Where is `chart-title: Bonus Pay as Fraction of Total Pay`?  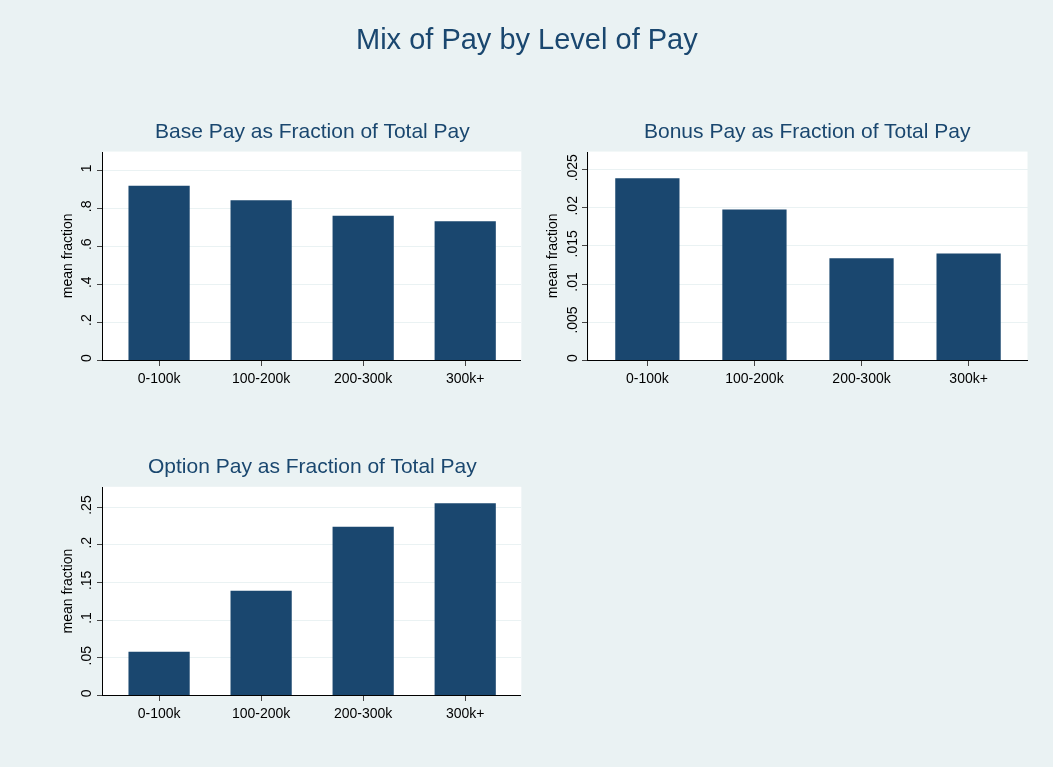 chart-title: Bonus Pay as Fraction of Total Pay is located at coordinates (807, 130).